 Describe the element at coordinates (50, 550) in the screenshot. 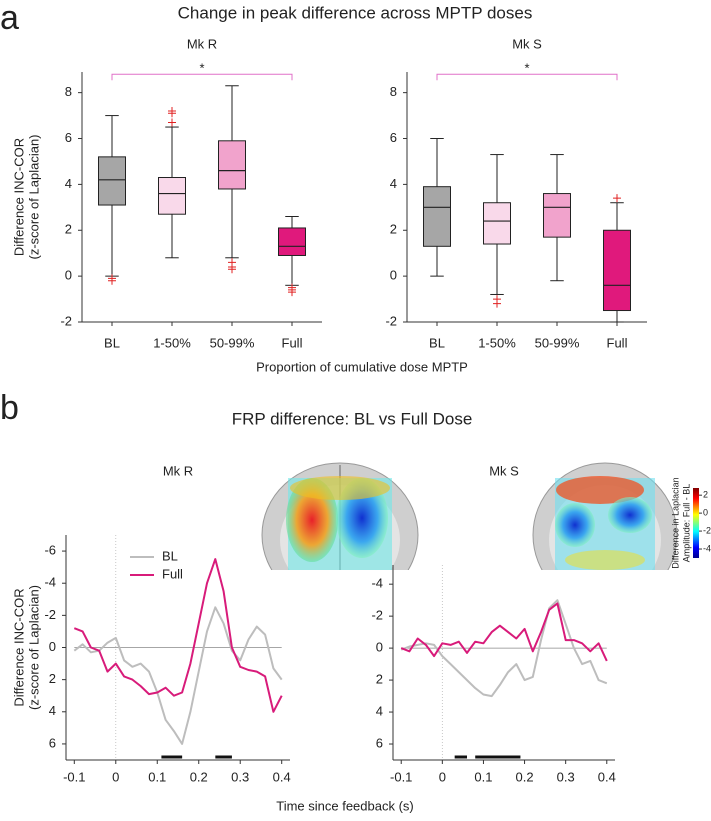

I see `y-tick-label: -6` at that location.